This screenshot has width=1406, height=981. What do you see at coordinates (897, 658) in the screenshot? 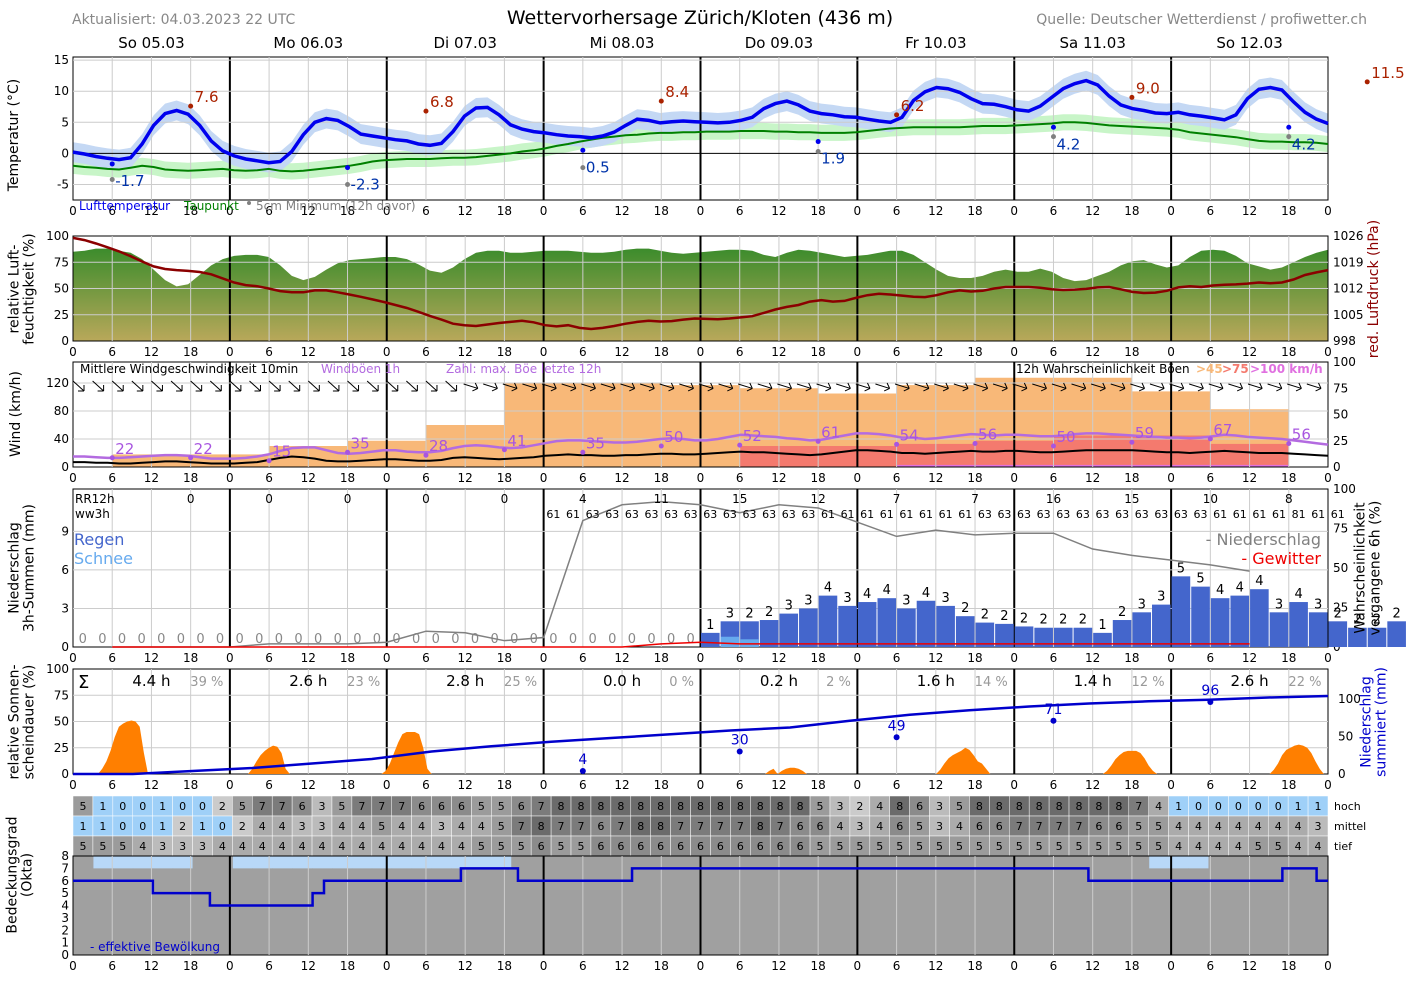
I see `precip-hour-tick: 6` at bounding box center [897, 658].